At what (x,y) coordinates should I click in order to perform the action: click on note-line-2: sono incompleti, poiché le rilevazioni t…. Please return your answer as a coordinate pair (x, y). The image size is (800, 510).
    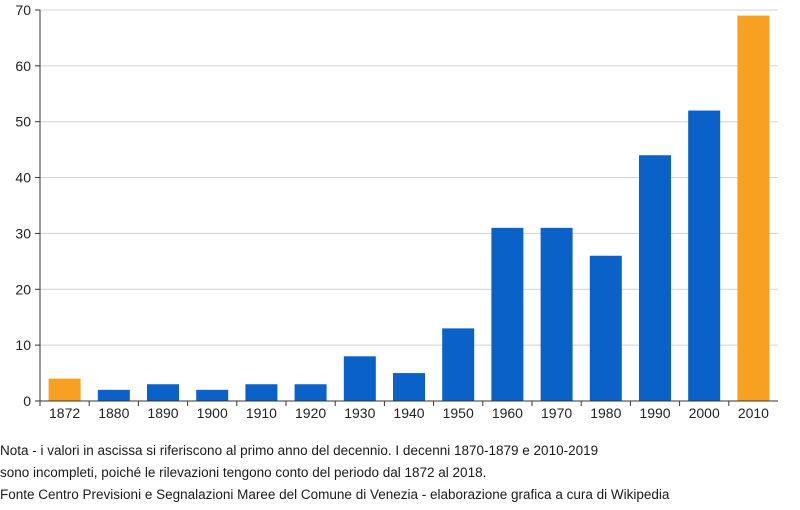
    Looking at the image, I should click on (243, 472).